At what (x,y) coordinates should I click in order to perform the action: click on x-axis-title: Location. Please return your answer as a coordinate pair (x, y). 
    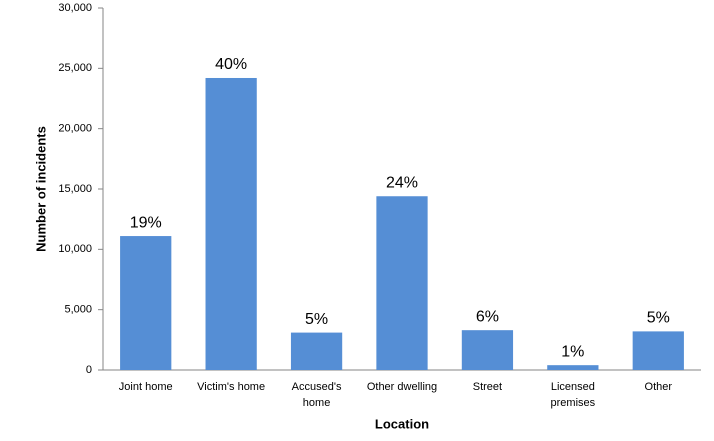
    Looking at the image, I should click on (402, 423).